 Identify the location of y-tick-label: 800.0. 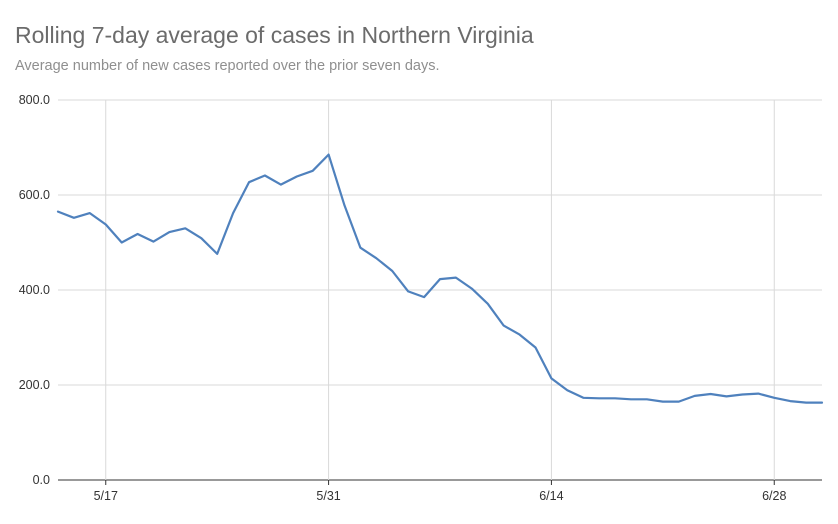
(34, 100).